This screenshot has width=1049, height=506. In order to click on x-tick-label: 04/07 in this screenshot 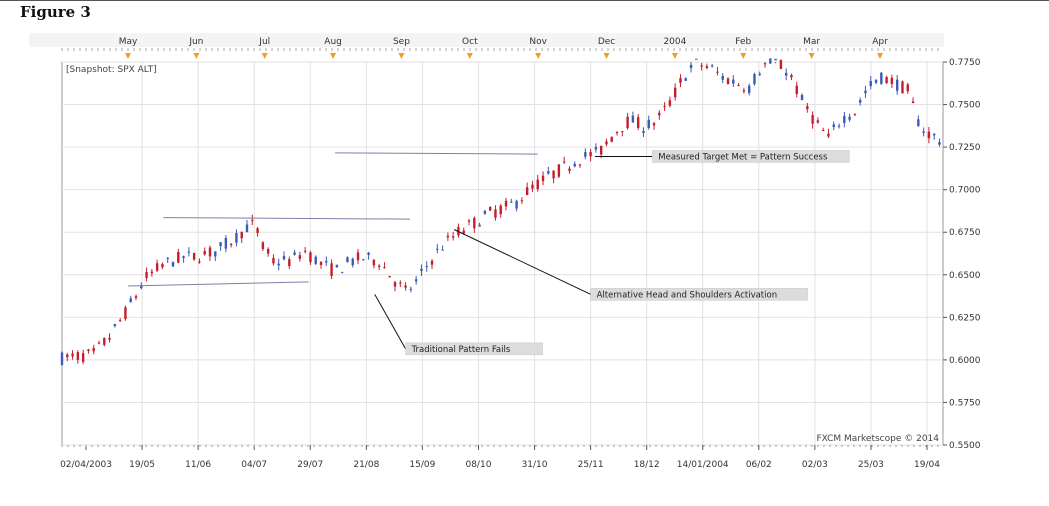, I will do `click(254, 465)`.